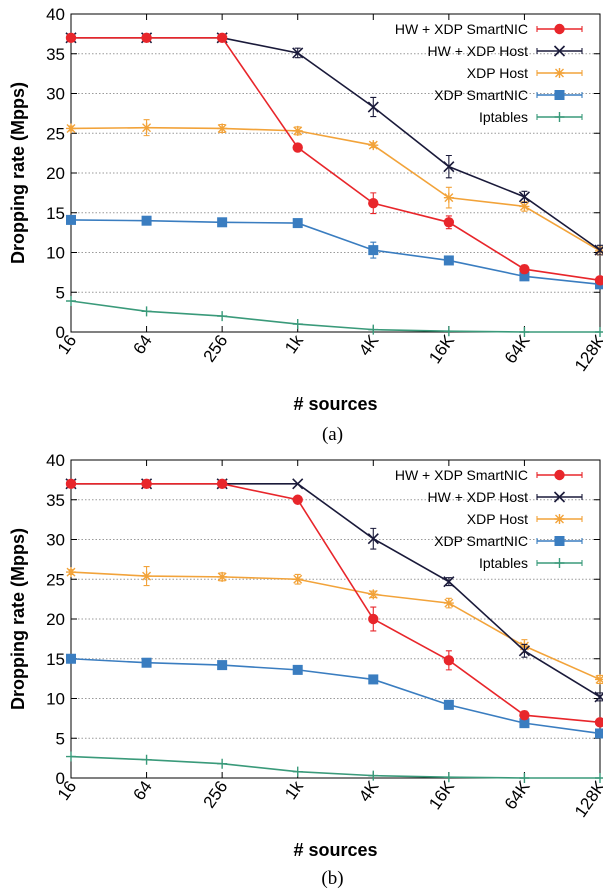 Image resolution: width=603 pixels, height=893 pixels. I want to click on panel-caption: (b), so click(332, 878).